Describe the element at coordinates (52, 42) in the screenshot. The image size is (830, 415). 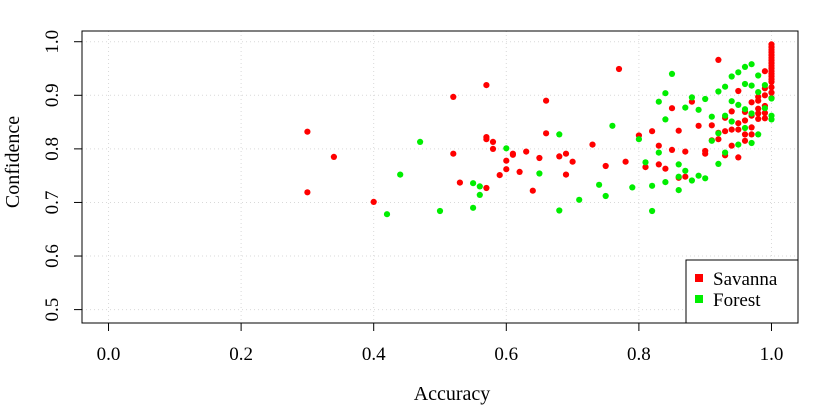
I see `y-tick-label-5: 1.0` at that location.